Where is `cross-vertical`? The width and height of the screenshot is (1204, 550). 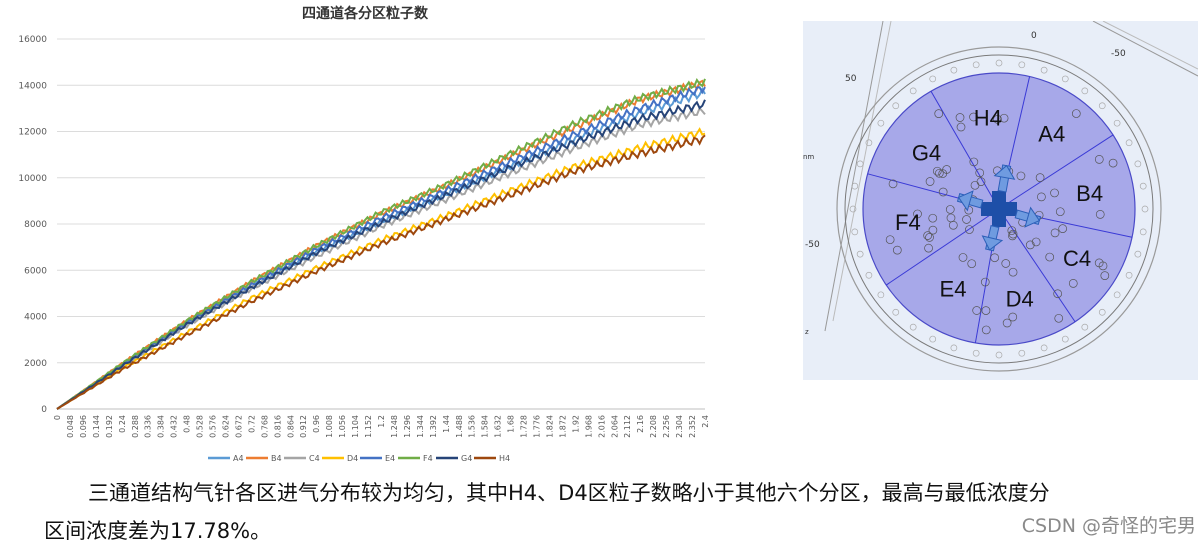 cross-vertical is located at coordinates (999, 209).